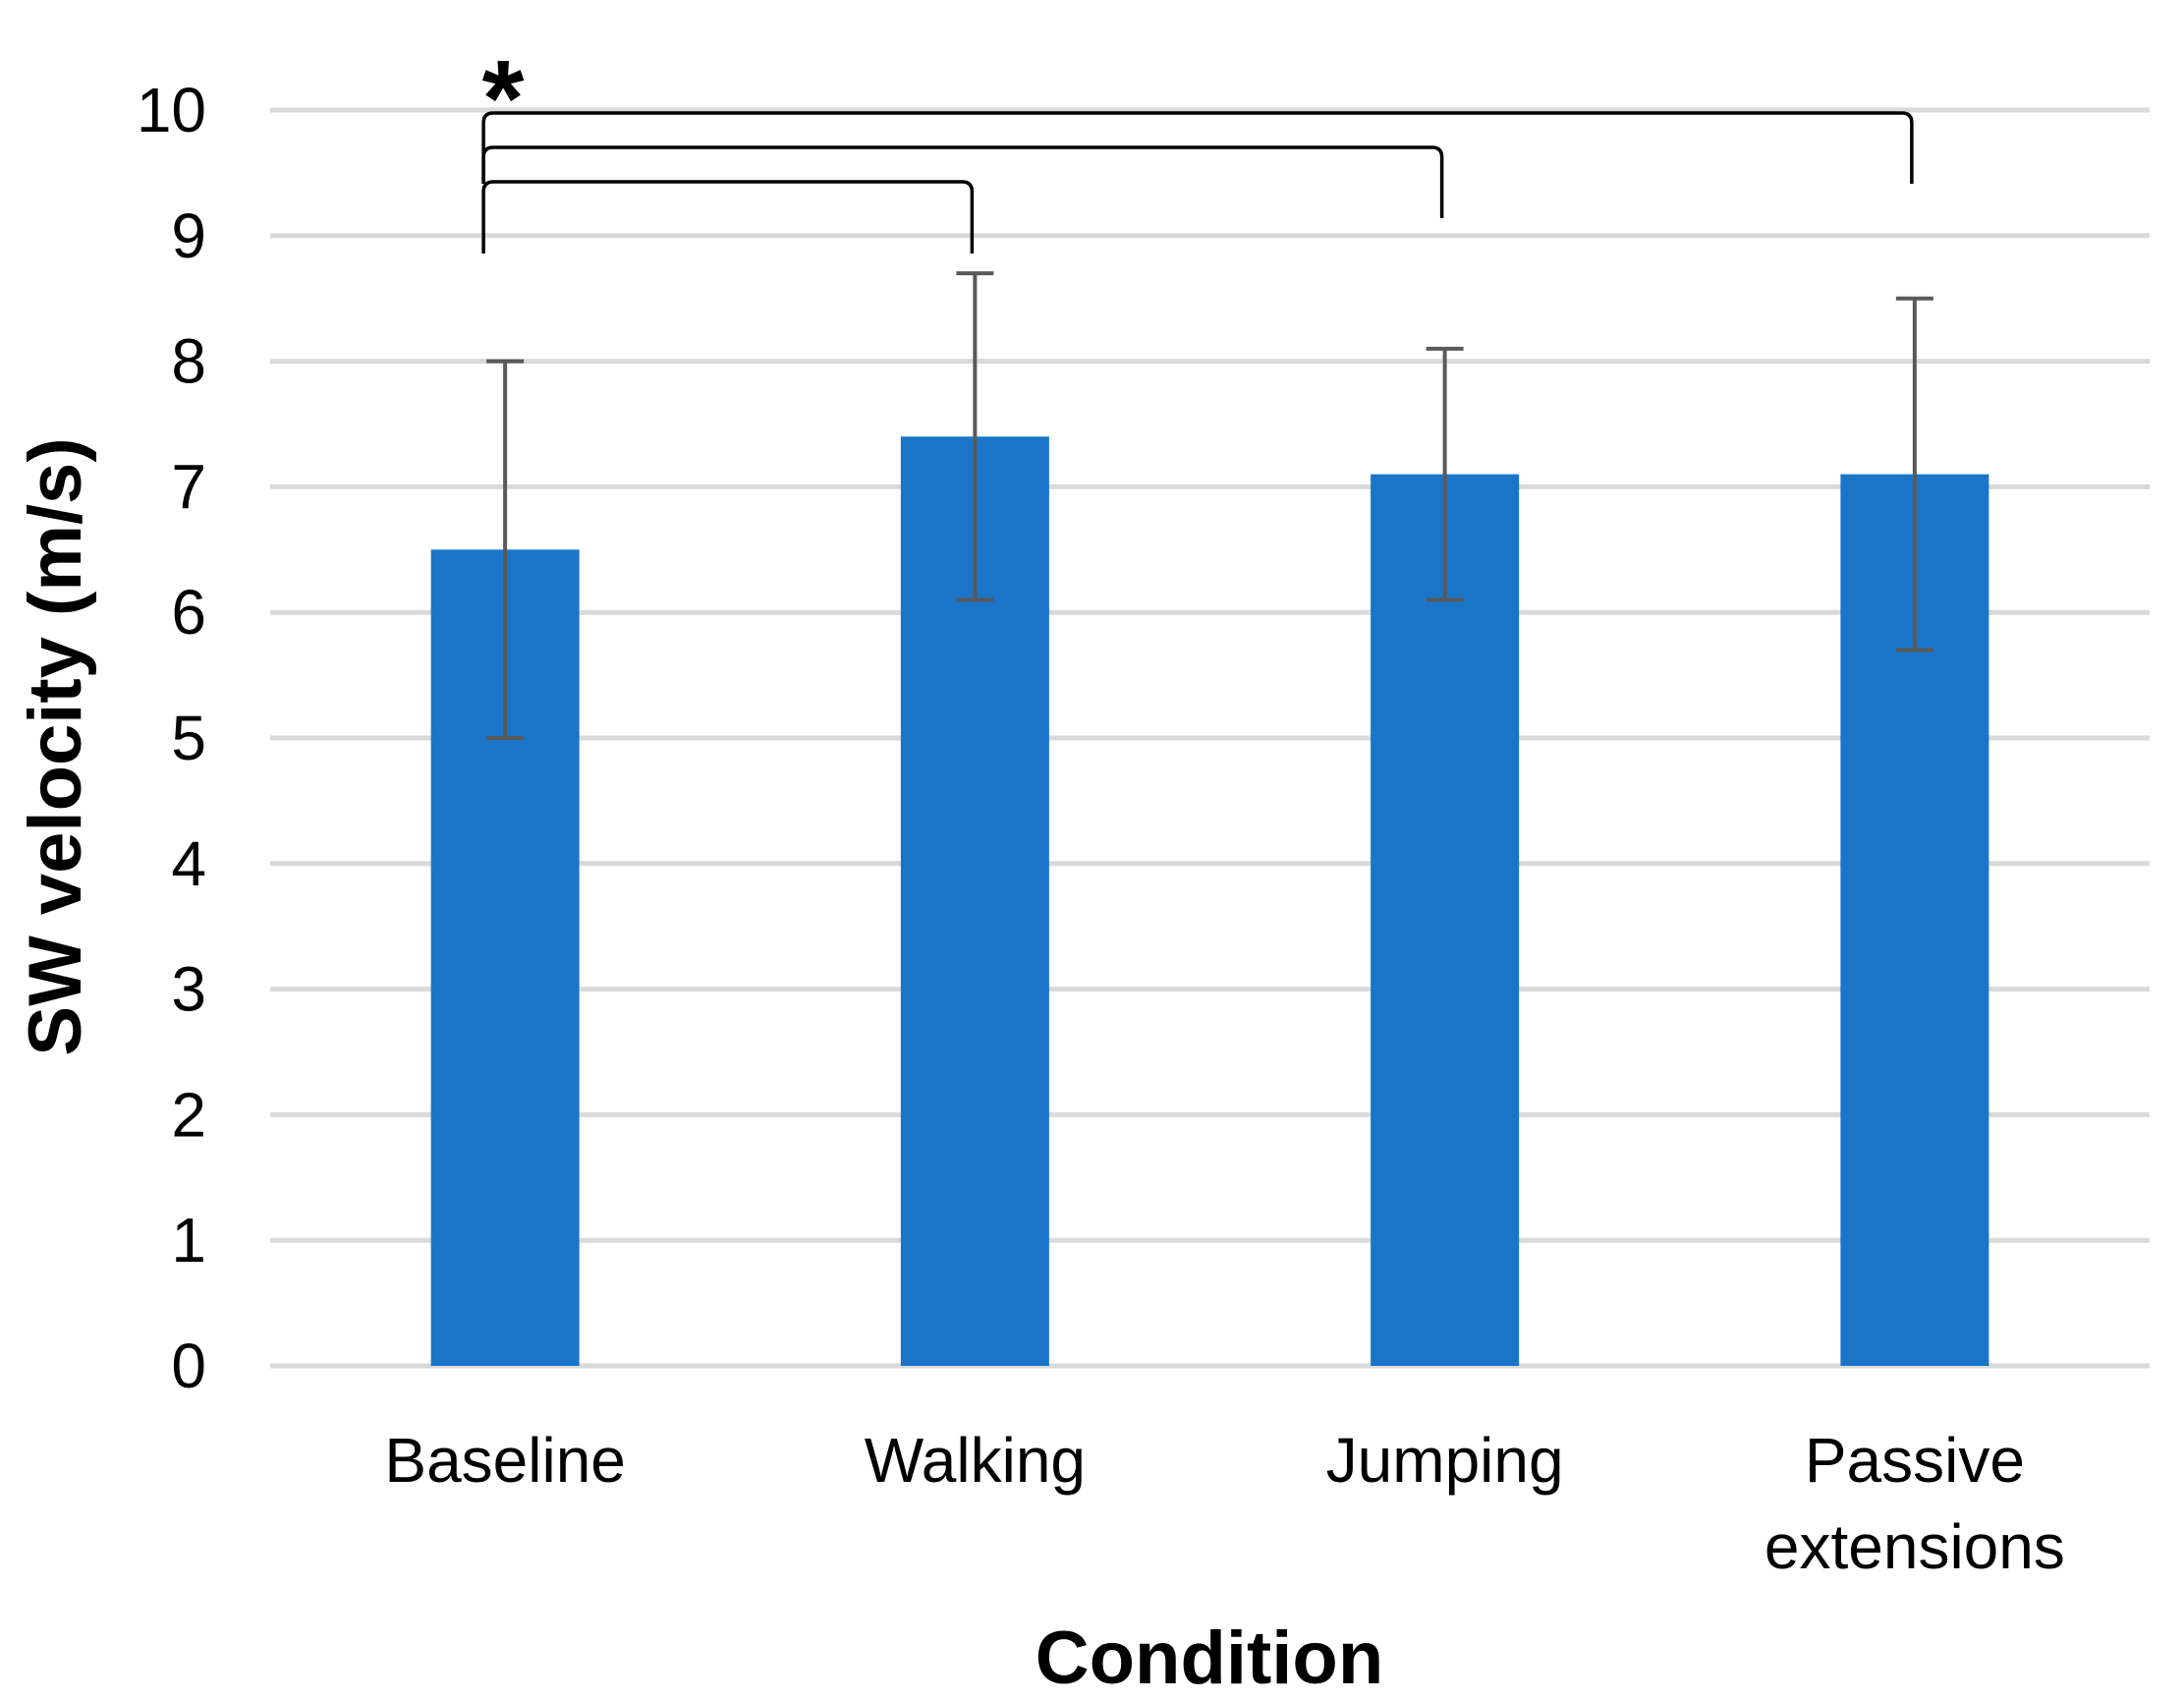 The image size is (2184, 1700). Describe the element at coordinates (188, 863) in the screenshot. I see `y-tick-label: 4` at that location.